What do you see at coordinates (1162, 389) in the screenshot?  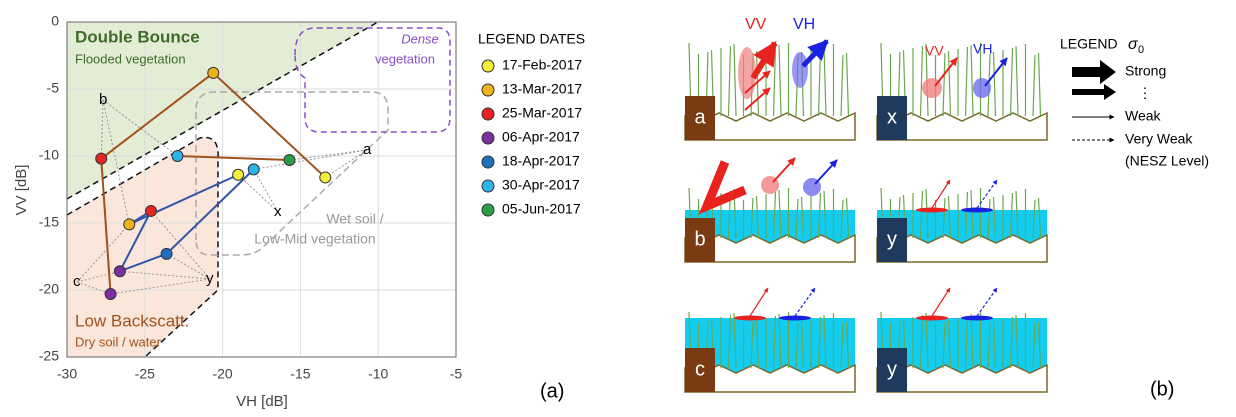 I see `panel-label: (b)` at bounding box center [1162, 389].